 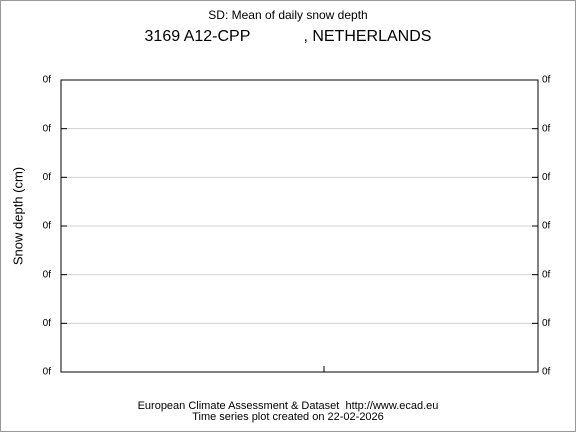 I want to click on chart-title: SD: Mean of daily snow depth, so click(x=287, y=15).